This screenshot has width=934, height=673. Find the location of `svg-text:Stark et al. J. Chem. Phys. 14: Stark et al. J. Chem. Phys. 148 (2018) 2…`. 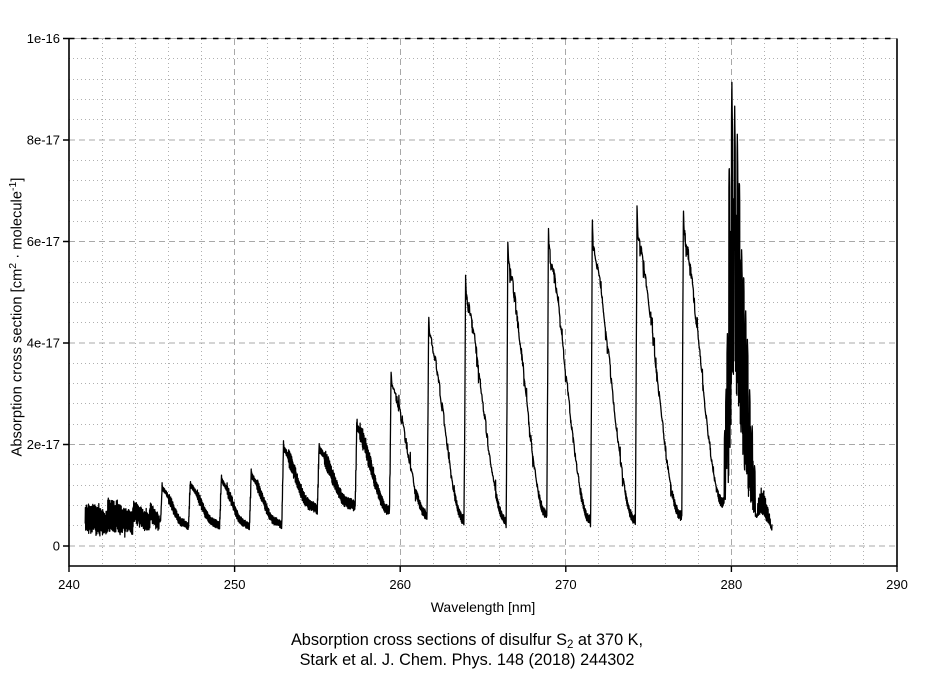

svg-text:Stark et al. J. Chem. Phys. 14: Stark et al. J. Chem. Phys. 148 (2018) 2… is located at coordinates (467, 660).